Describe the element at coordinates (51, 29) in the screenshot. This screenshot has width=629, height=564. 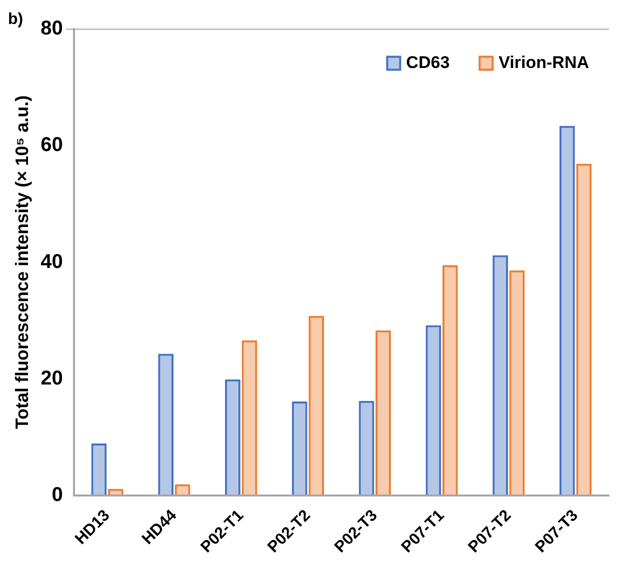
I see `y-tick-label: 80` at that location.